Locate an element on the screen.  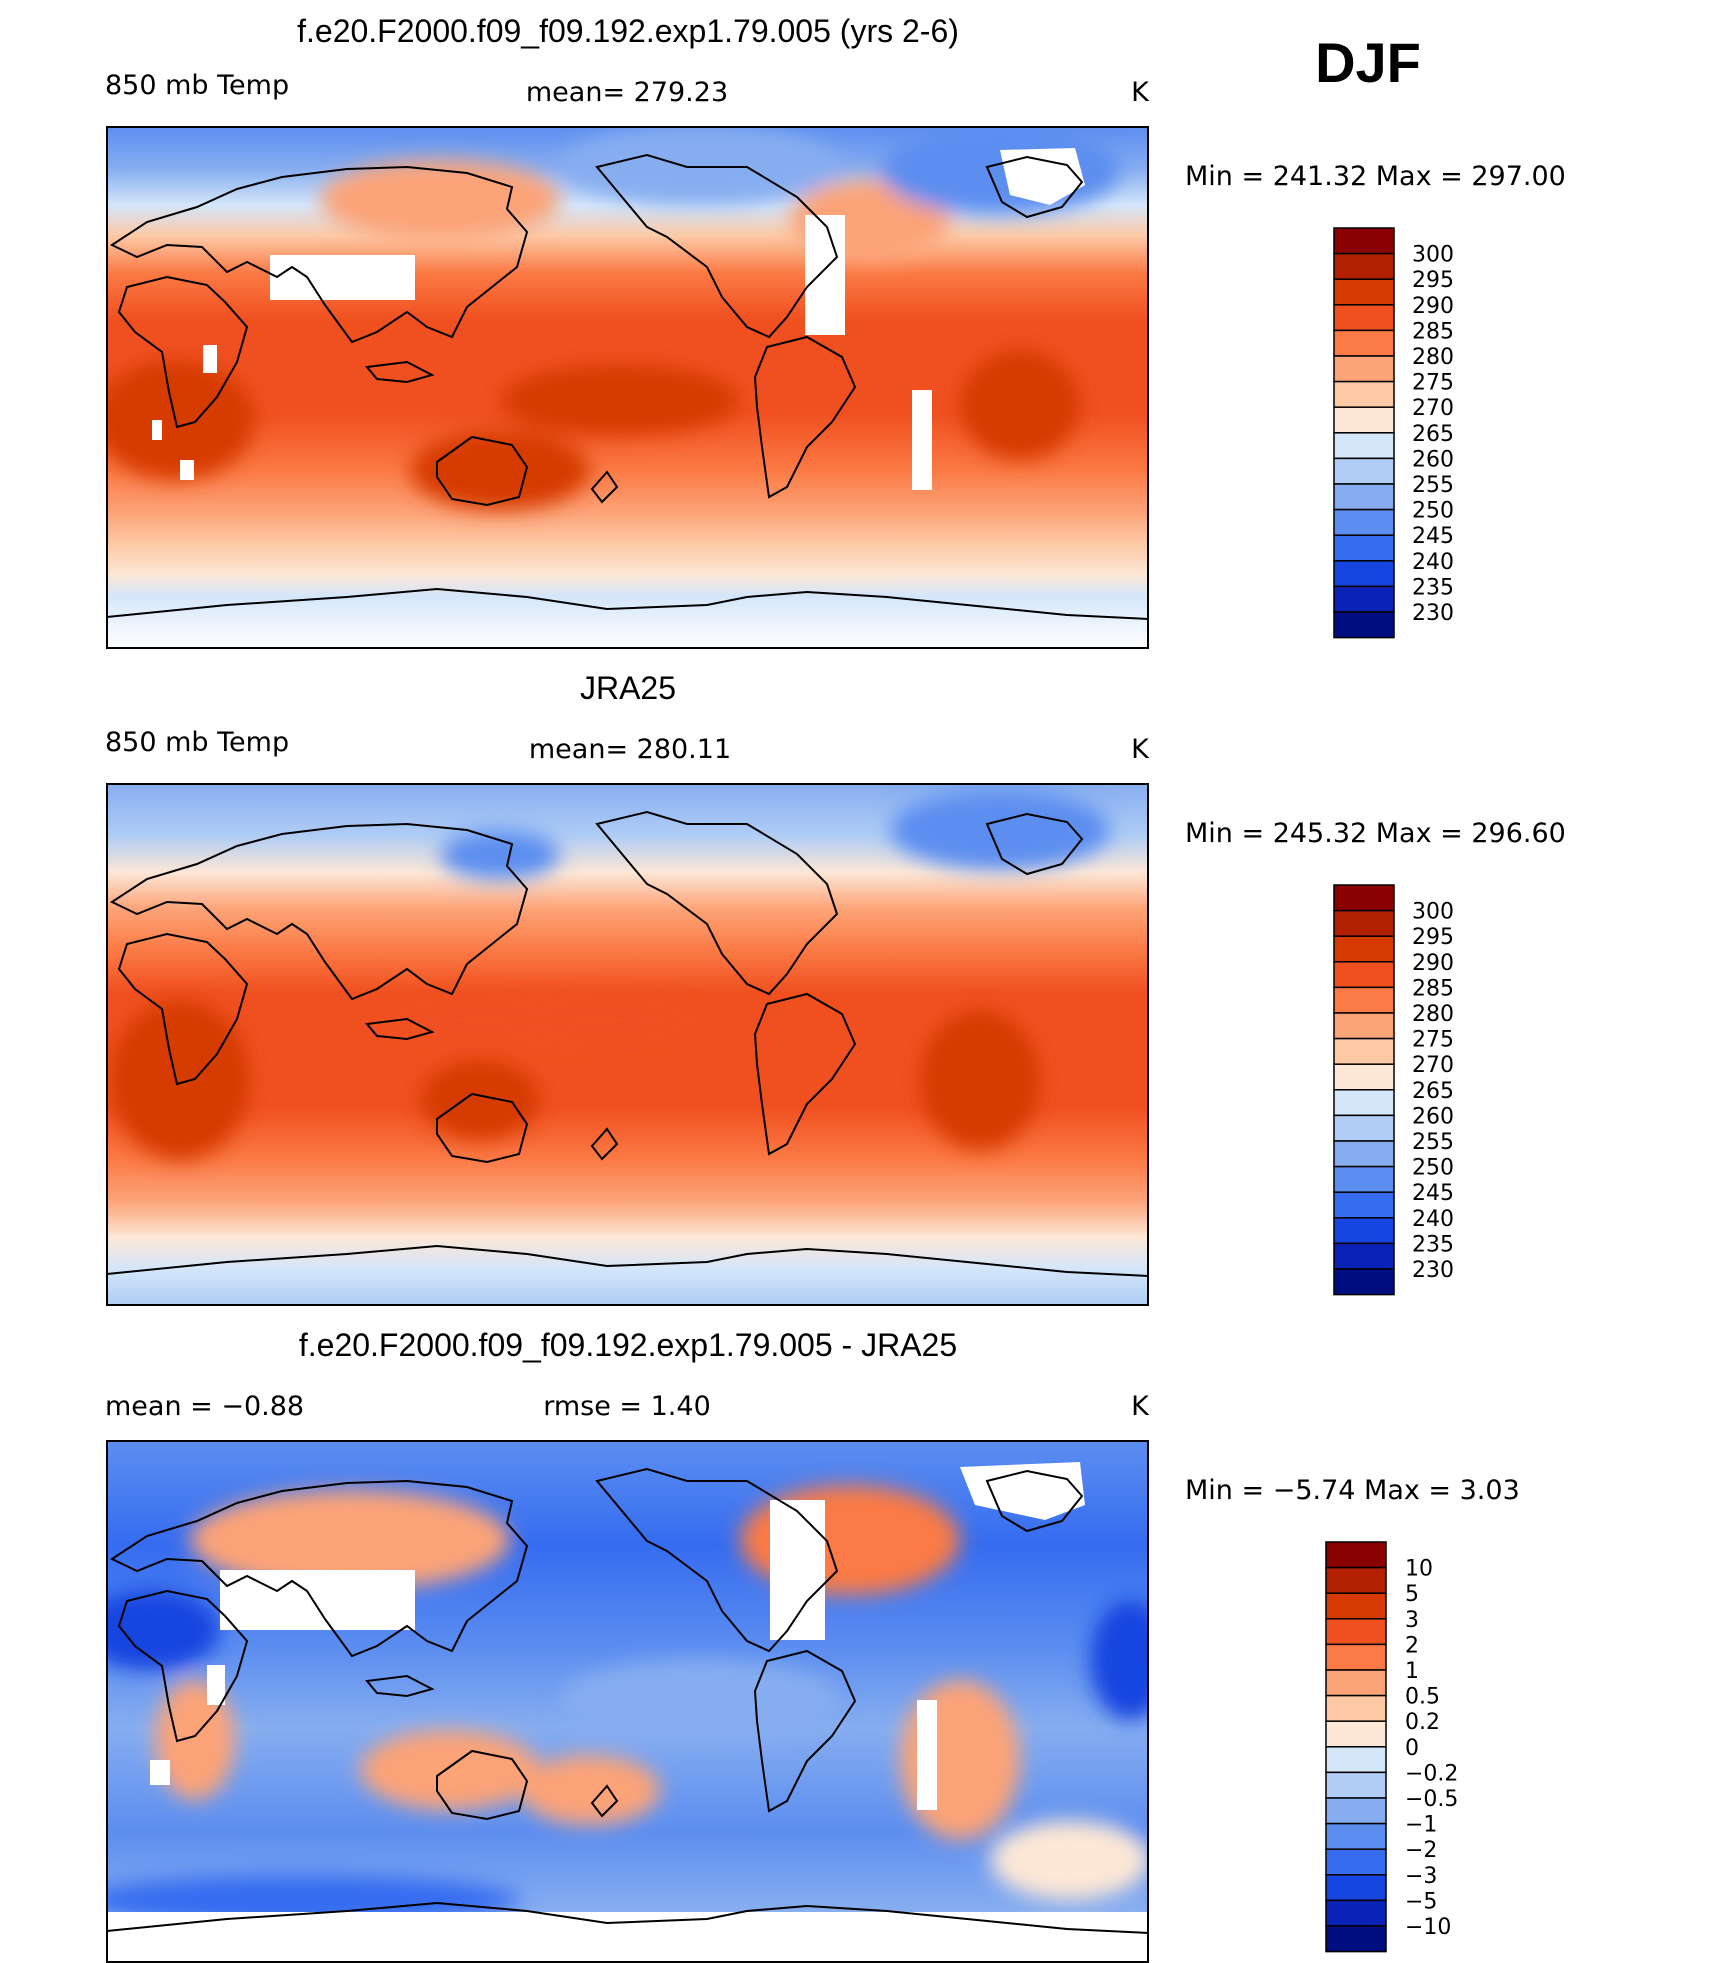
colorbar-tick-label: −5 is located at coordinates (1421, 1901).